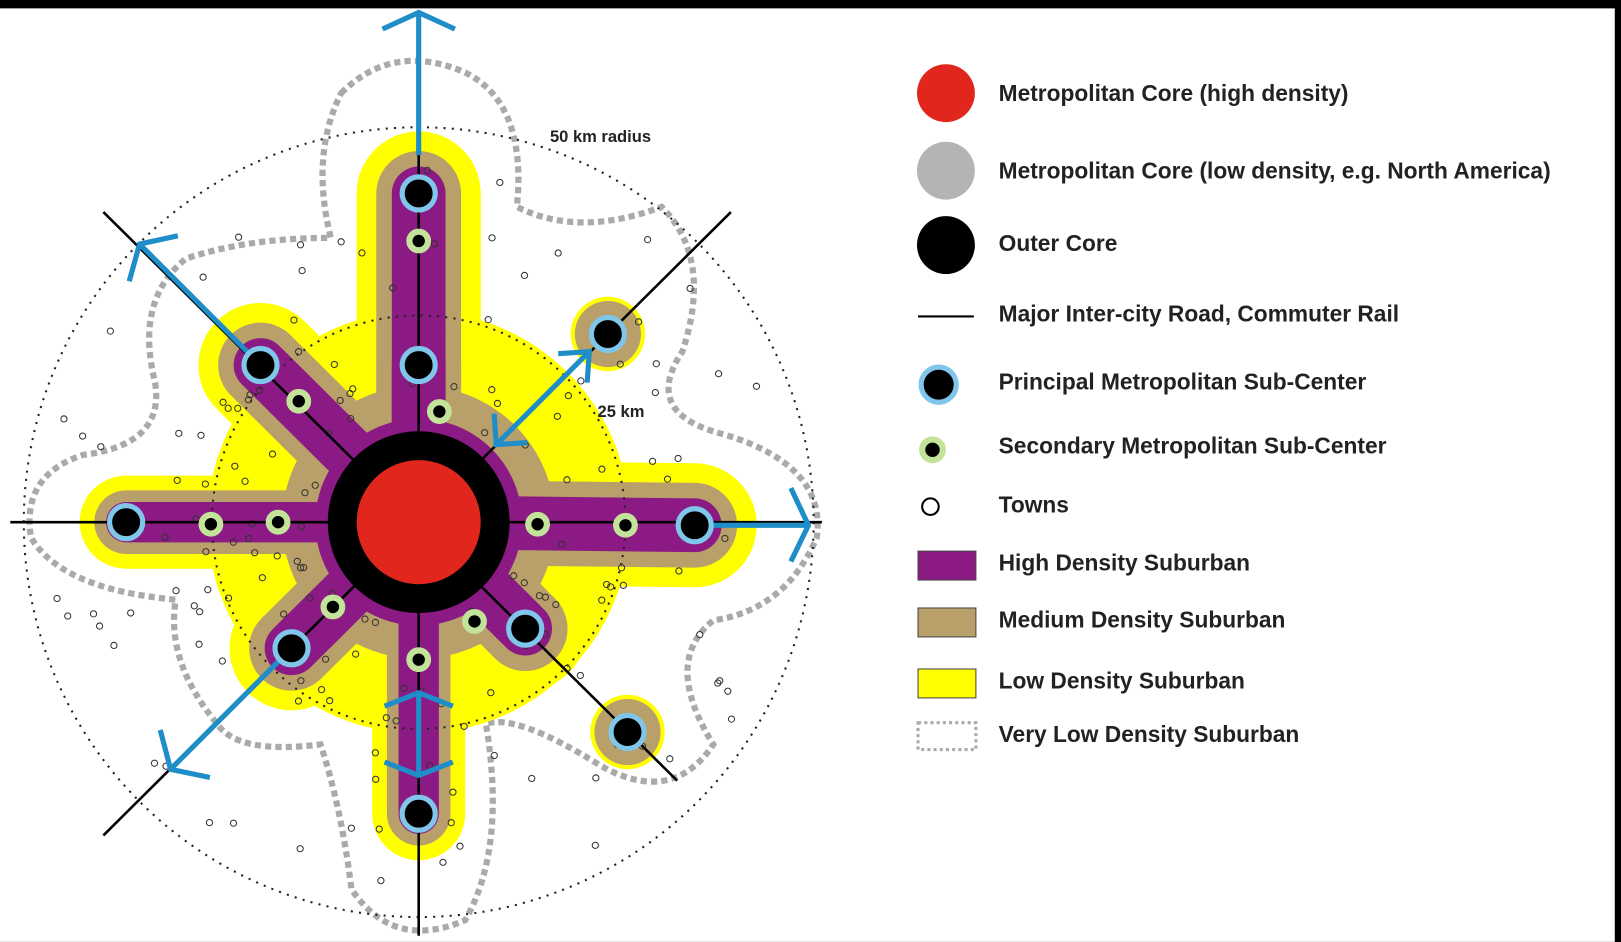 This screenshot has height=942, width=1621. I want to click on metropolitan-core, so click(418, 522).